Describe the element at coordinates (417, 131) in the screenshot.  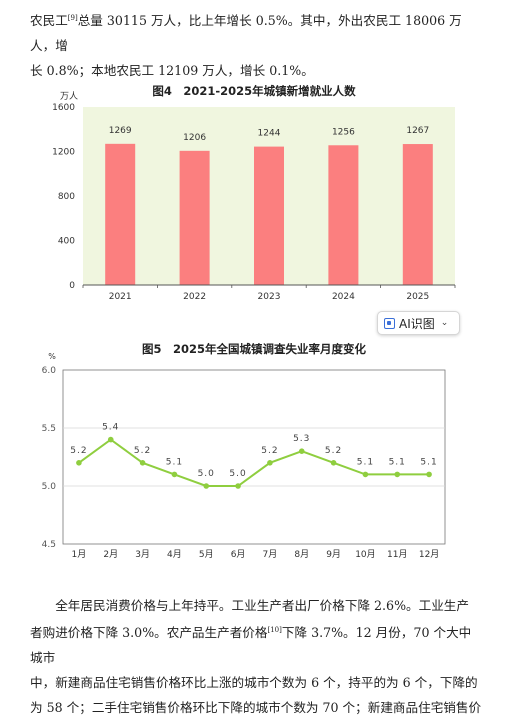
I see `bar-data-label: 1267` at that location.